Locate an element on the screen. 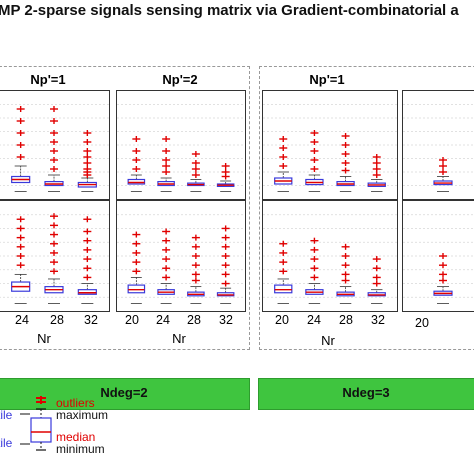  boxplot-panel-a1 is located at coordinates (55, 145).